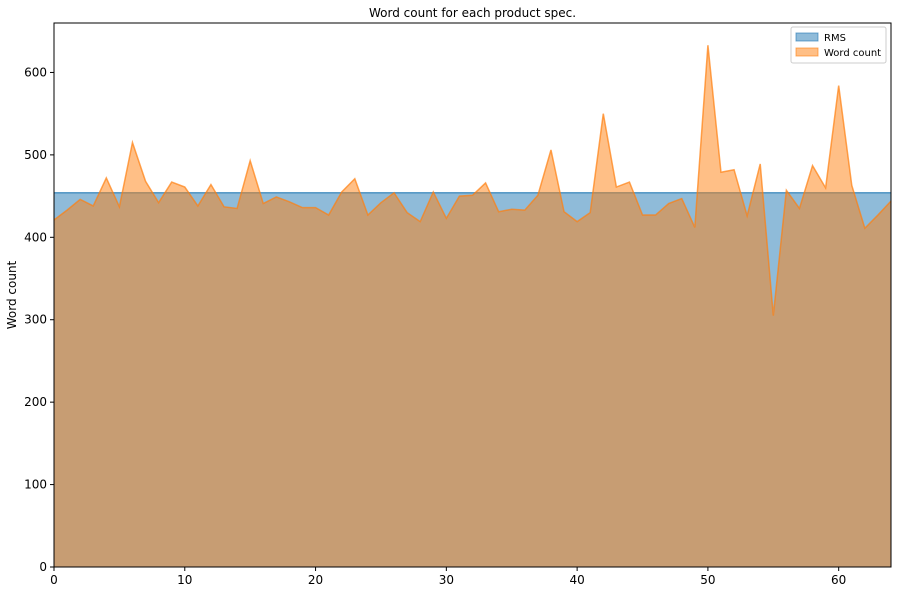  I want to click on chart-title: Word count for each product spec., so click(472, 13).